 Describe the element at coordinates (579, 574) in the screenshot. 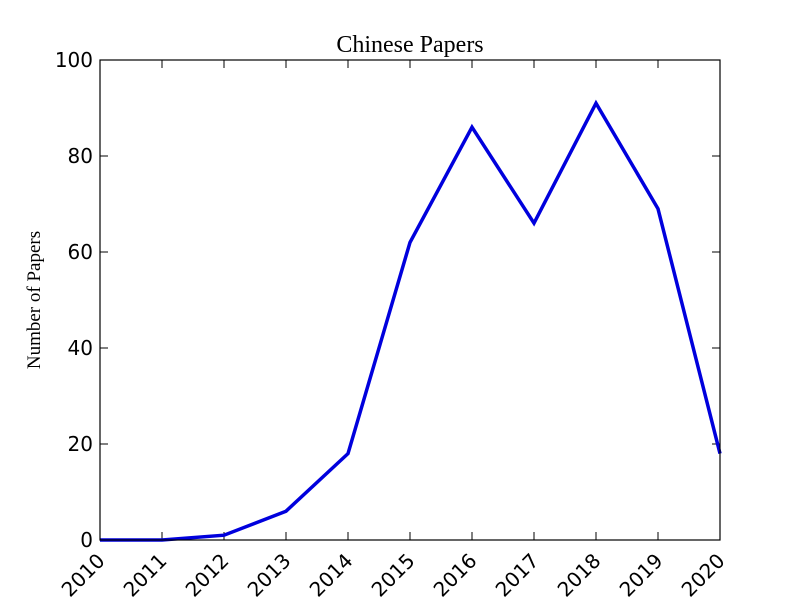

I see `x-tick-label: 2018` at that location.